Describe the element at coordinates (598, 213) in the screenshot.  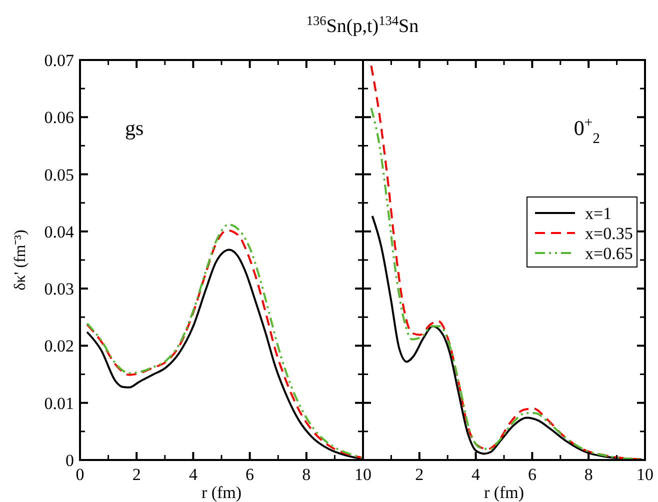
I see `legend-label: x=1` at that location.